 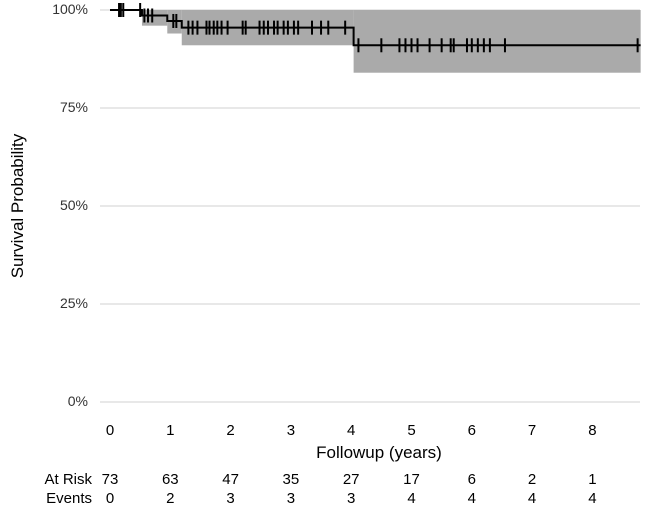 What do you see at coordinates (170, 479) in the screenshot?
I see `risk-table-value: 63` at bounding box center [170, 479].